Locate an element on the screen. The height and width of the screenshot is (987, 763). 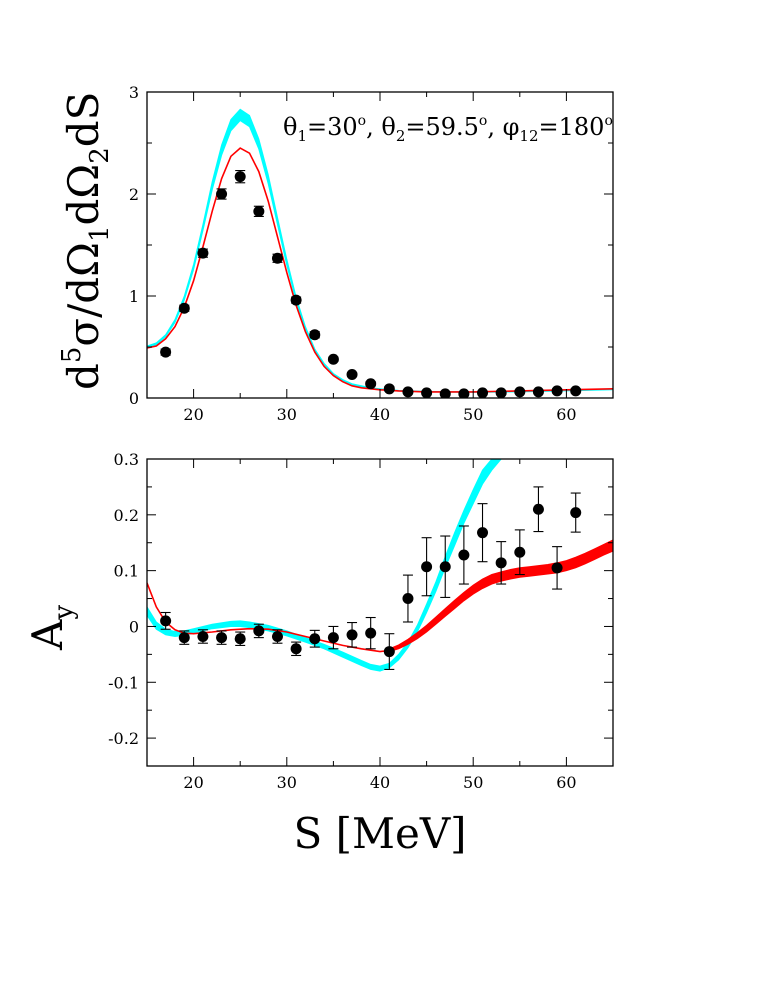
top-y-tick-label: 3 is located at coordinates (134, 92).